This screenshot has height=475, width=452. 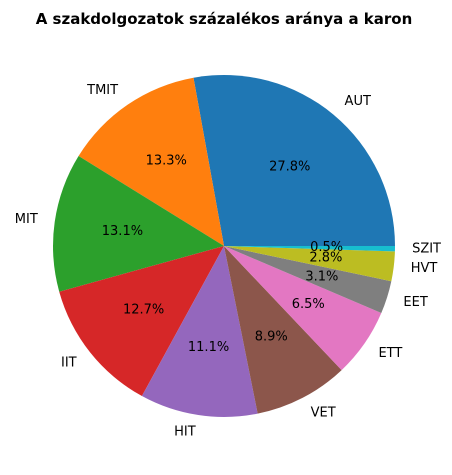 What do you see at coordinates (208, 347) in the screenshot?
I see `pct-label-hit: 11.1%` at bounding box center [208, 347].